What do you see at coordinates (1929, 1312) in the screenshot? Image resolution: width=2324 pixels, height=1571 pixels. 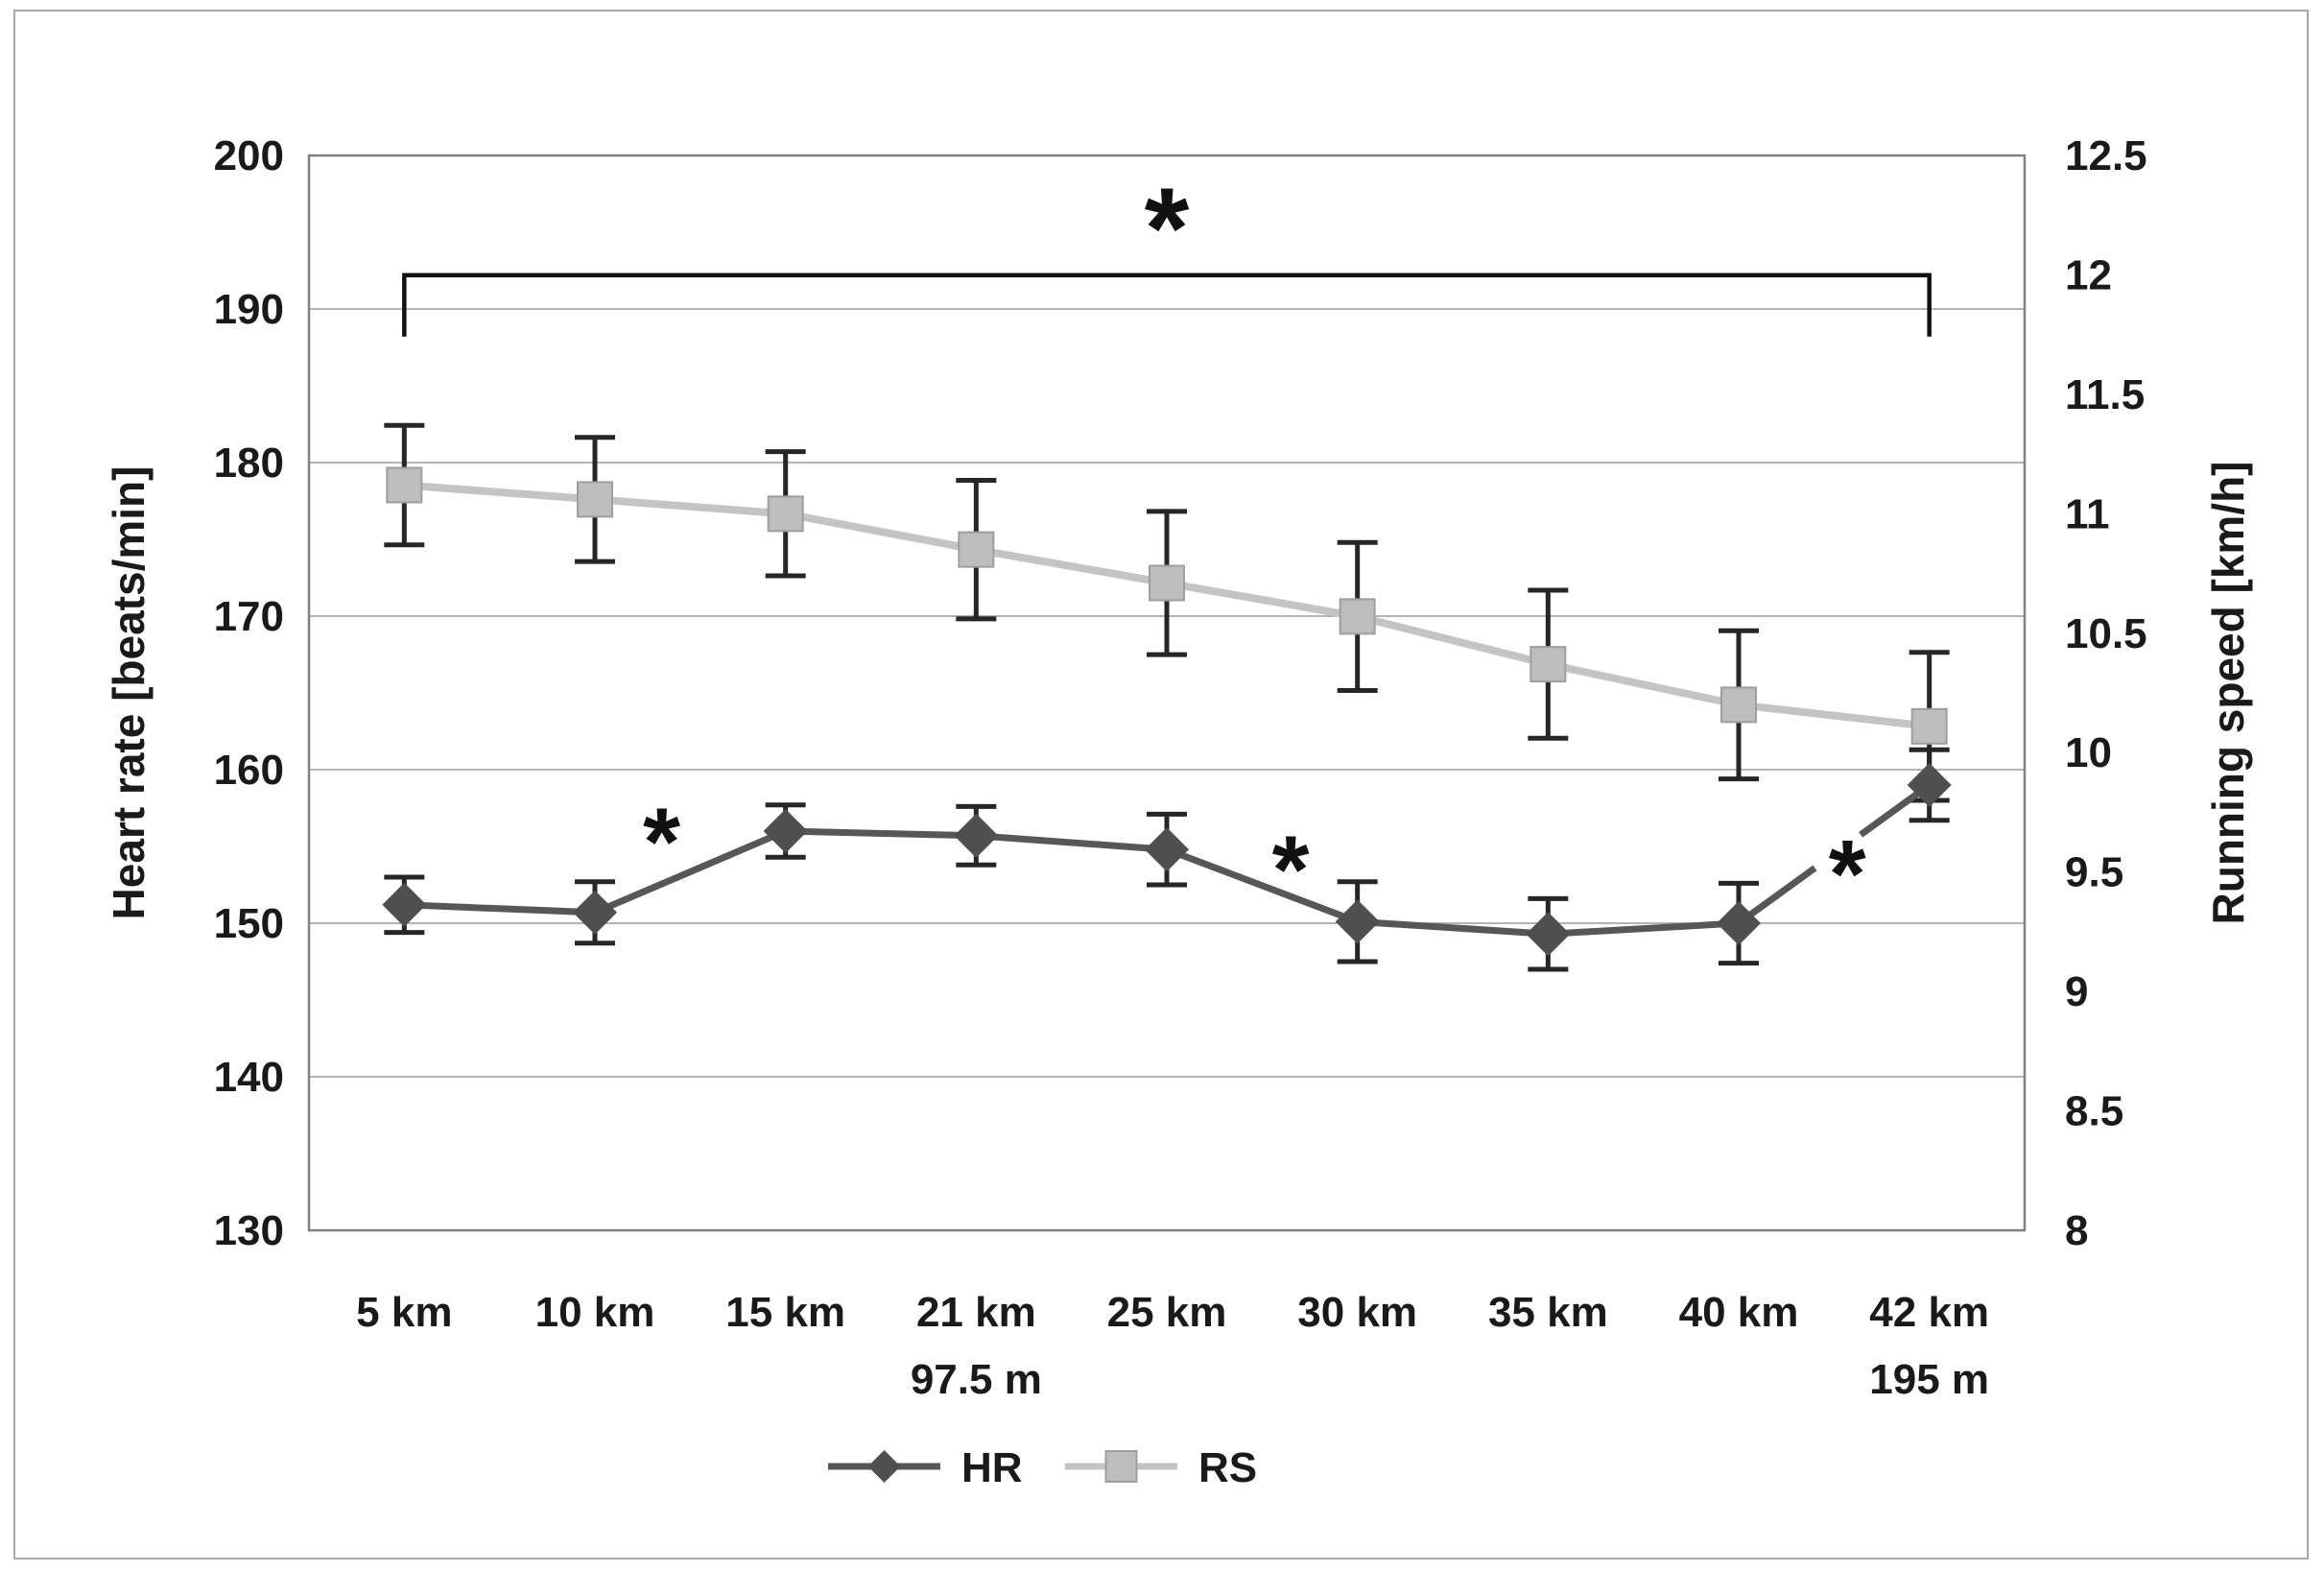 I see `x-axis-tick-label: 42 km` at bounding box center [1929, 1312].